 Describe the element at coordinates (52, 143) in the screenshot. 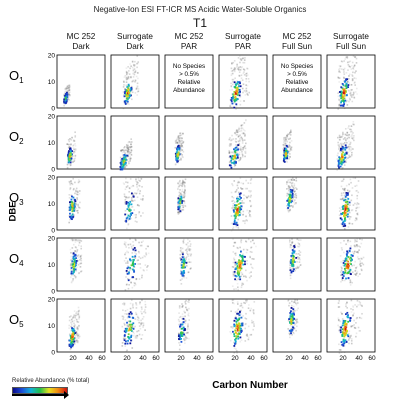

I see `y-tick-label: 10` at that location.